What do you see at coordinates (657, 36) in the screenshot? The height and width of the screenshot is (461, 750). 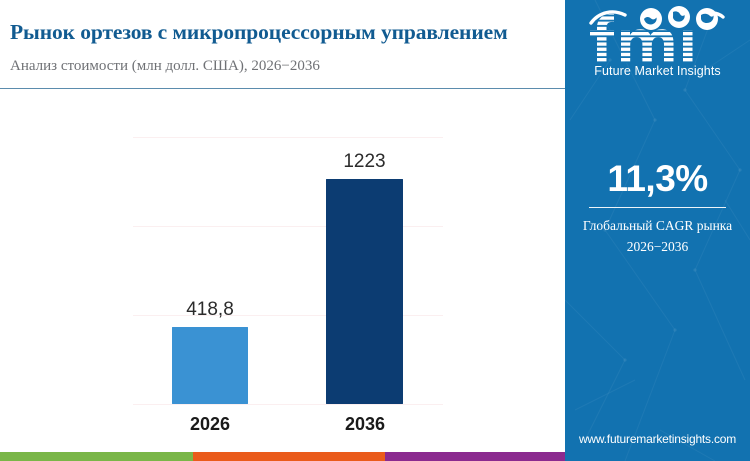 I see `fmi-logo-mark` at bounding box center [657, 36].